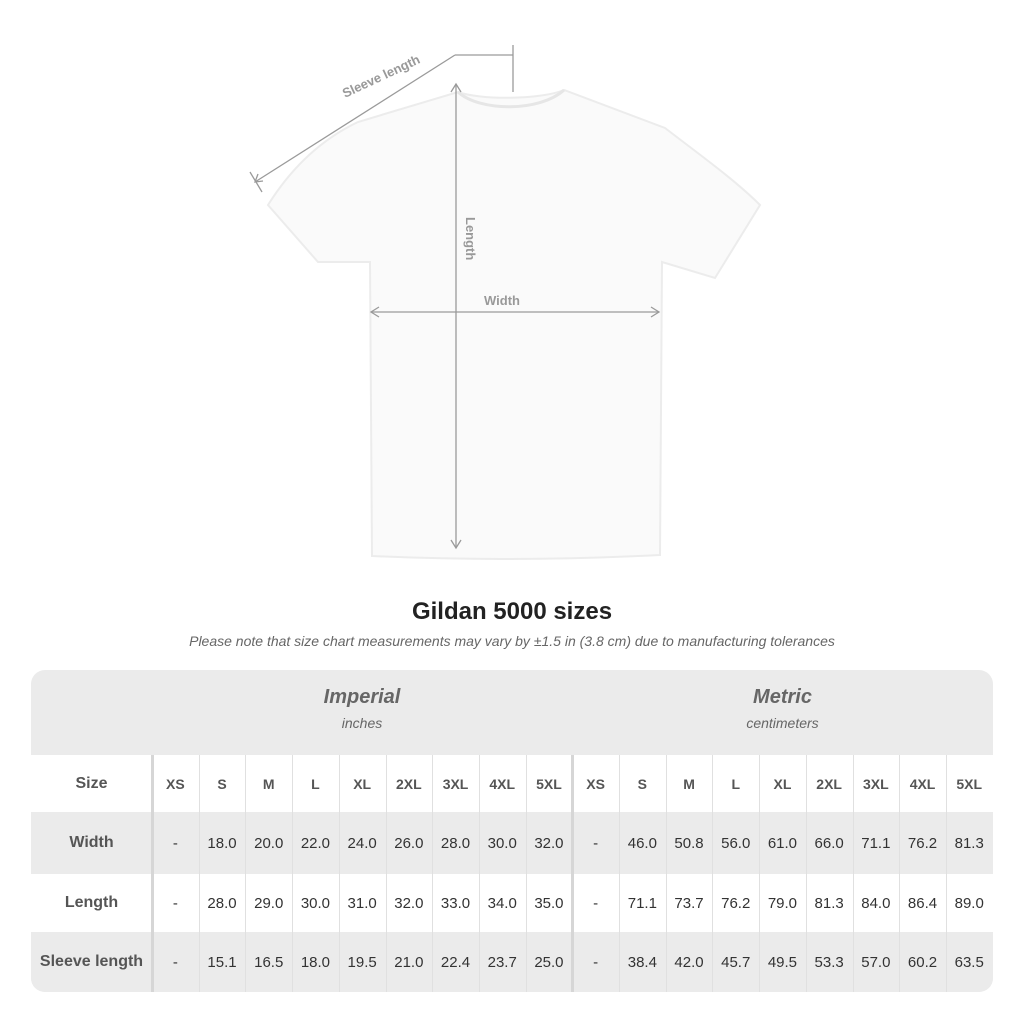 The width and height of the screenshot is (1024, 1024). What do you see at coordinates (502, 843) in the screenshot?
I see `value-cell: 30.0` at bounding box center [502, 843].